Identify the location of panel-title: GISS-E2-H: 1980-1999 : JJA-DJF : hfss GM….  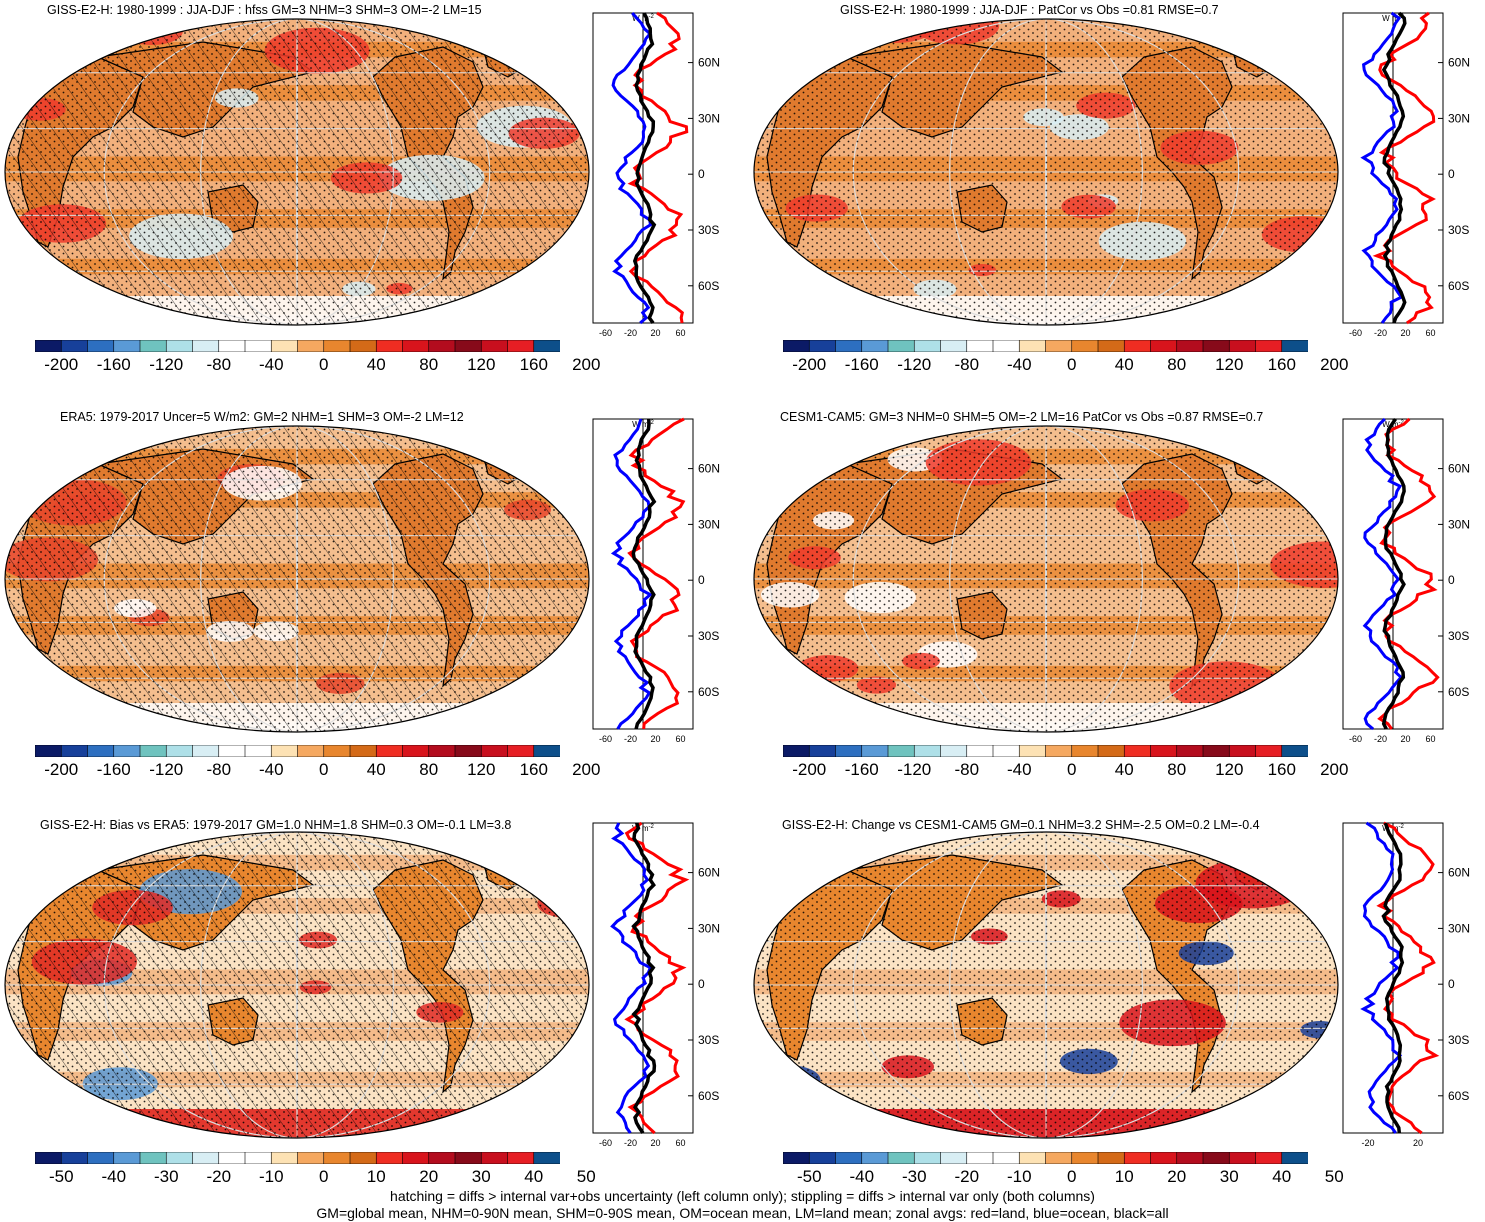
(264, 10).